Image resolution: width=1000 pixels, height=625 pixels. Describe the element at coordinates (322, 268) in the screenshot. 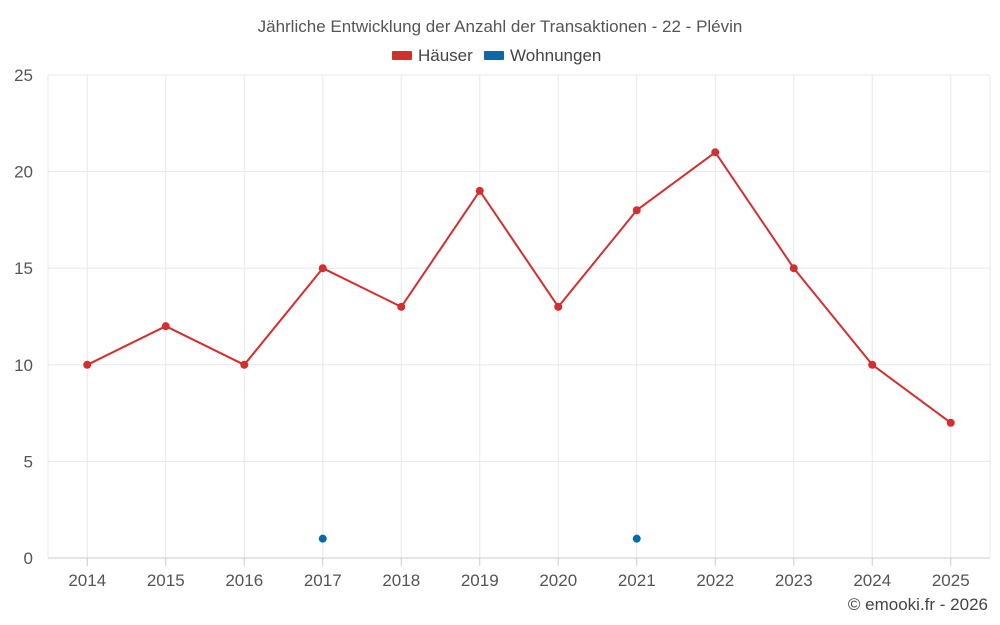

I see `data-point-h-user-2017` at that location.